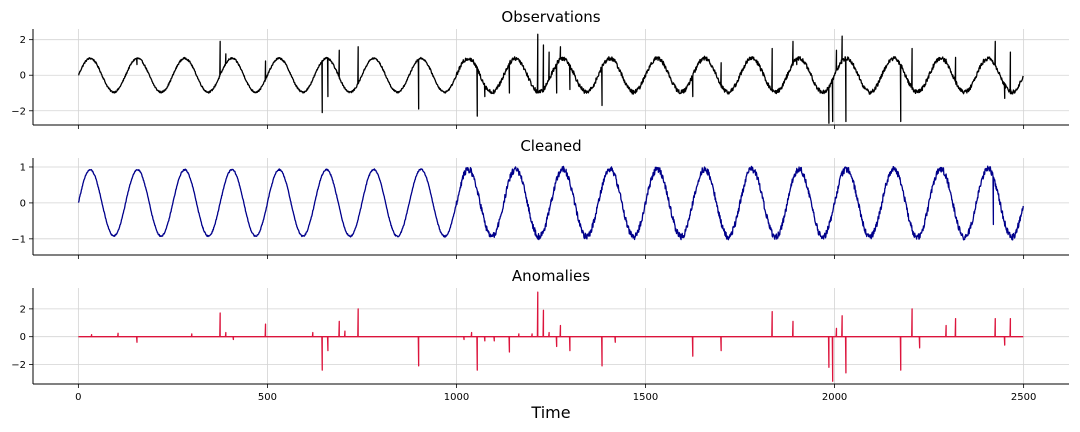 This screenshot has height=432, width=1080. I want to click on x-tick-label: 500, so click(267, 397).